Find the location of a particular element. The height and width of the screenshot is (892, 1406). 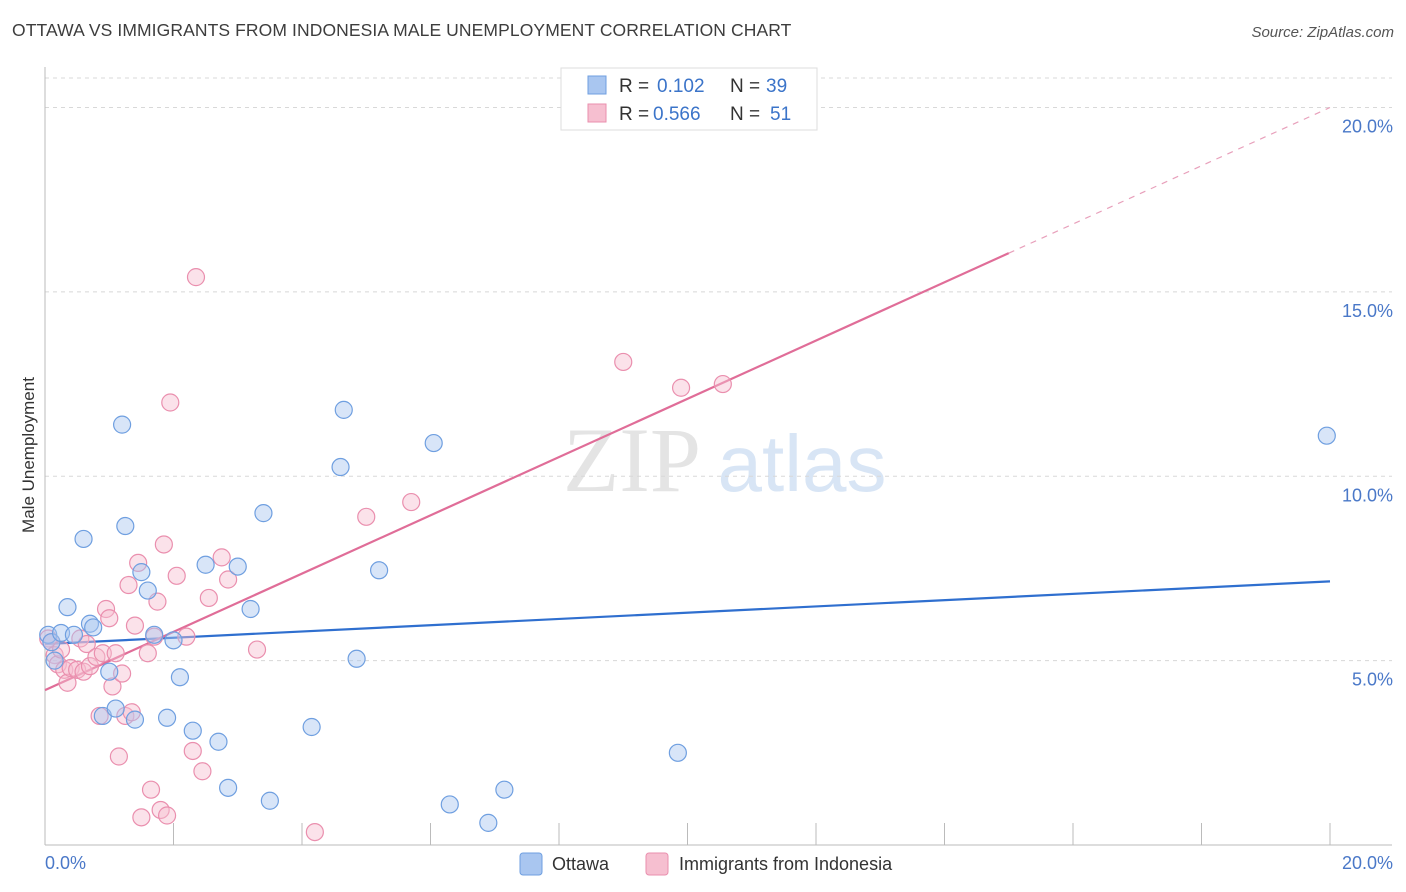

watermark-atlas: atlas is located at coordinates (802, 463).